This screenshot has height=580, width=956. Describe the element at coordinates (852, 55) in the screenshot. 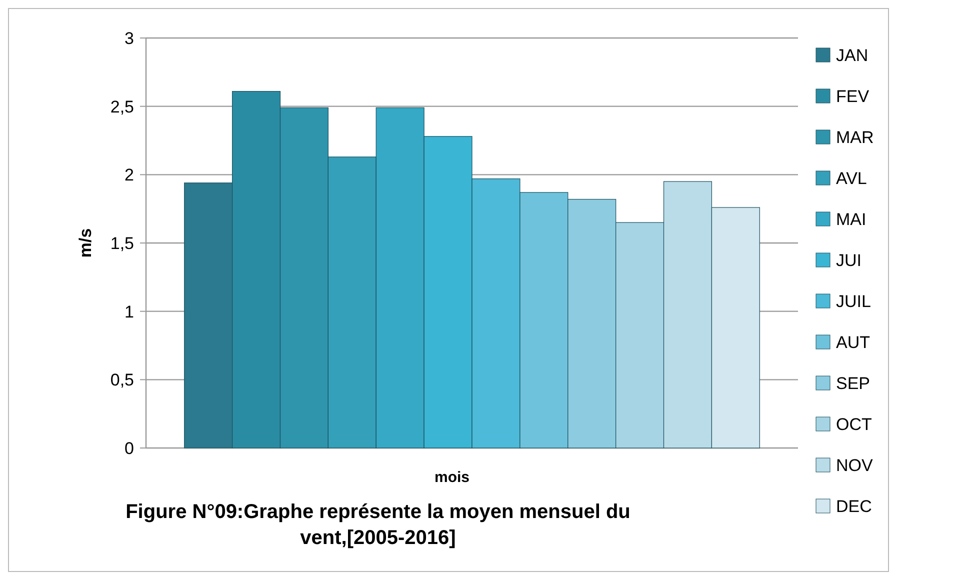

I see `legend-label: JAN` at that location.